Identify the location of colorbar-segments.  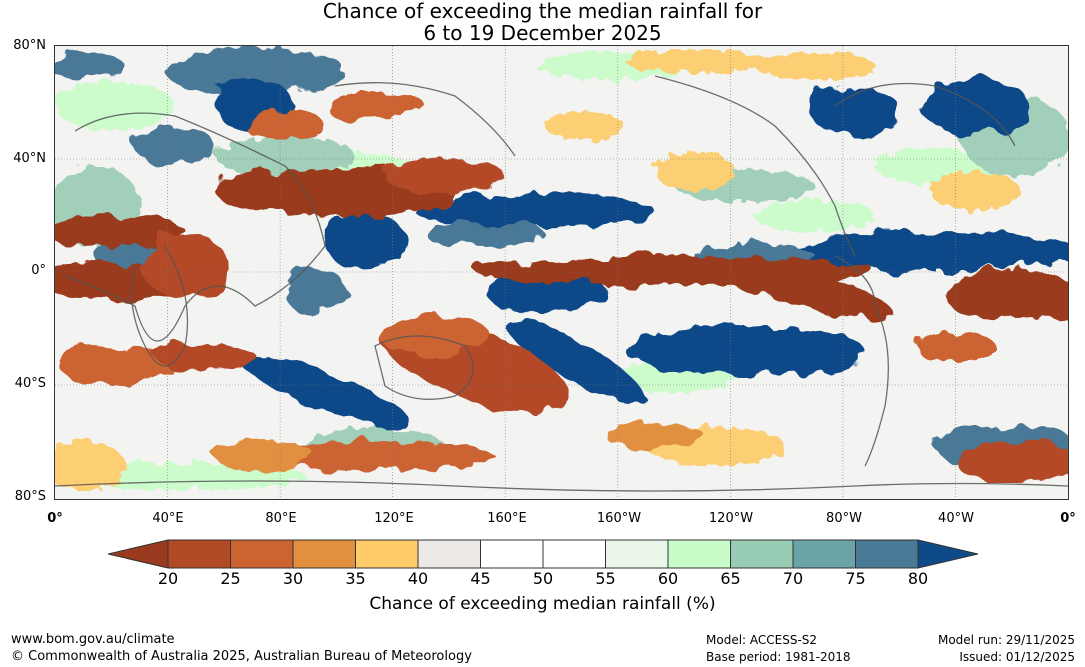
(543, 554).